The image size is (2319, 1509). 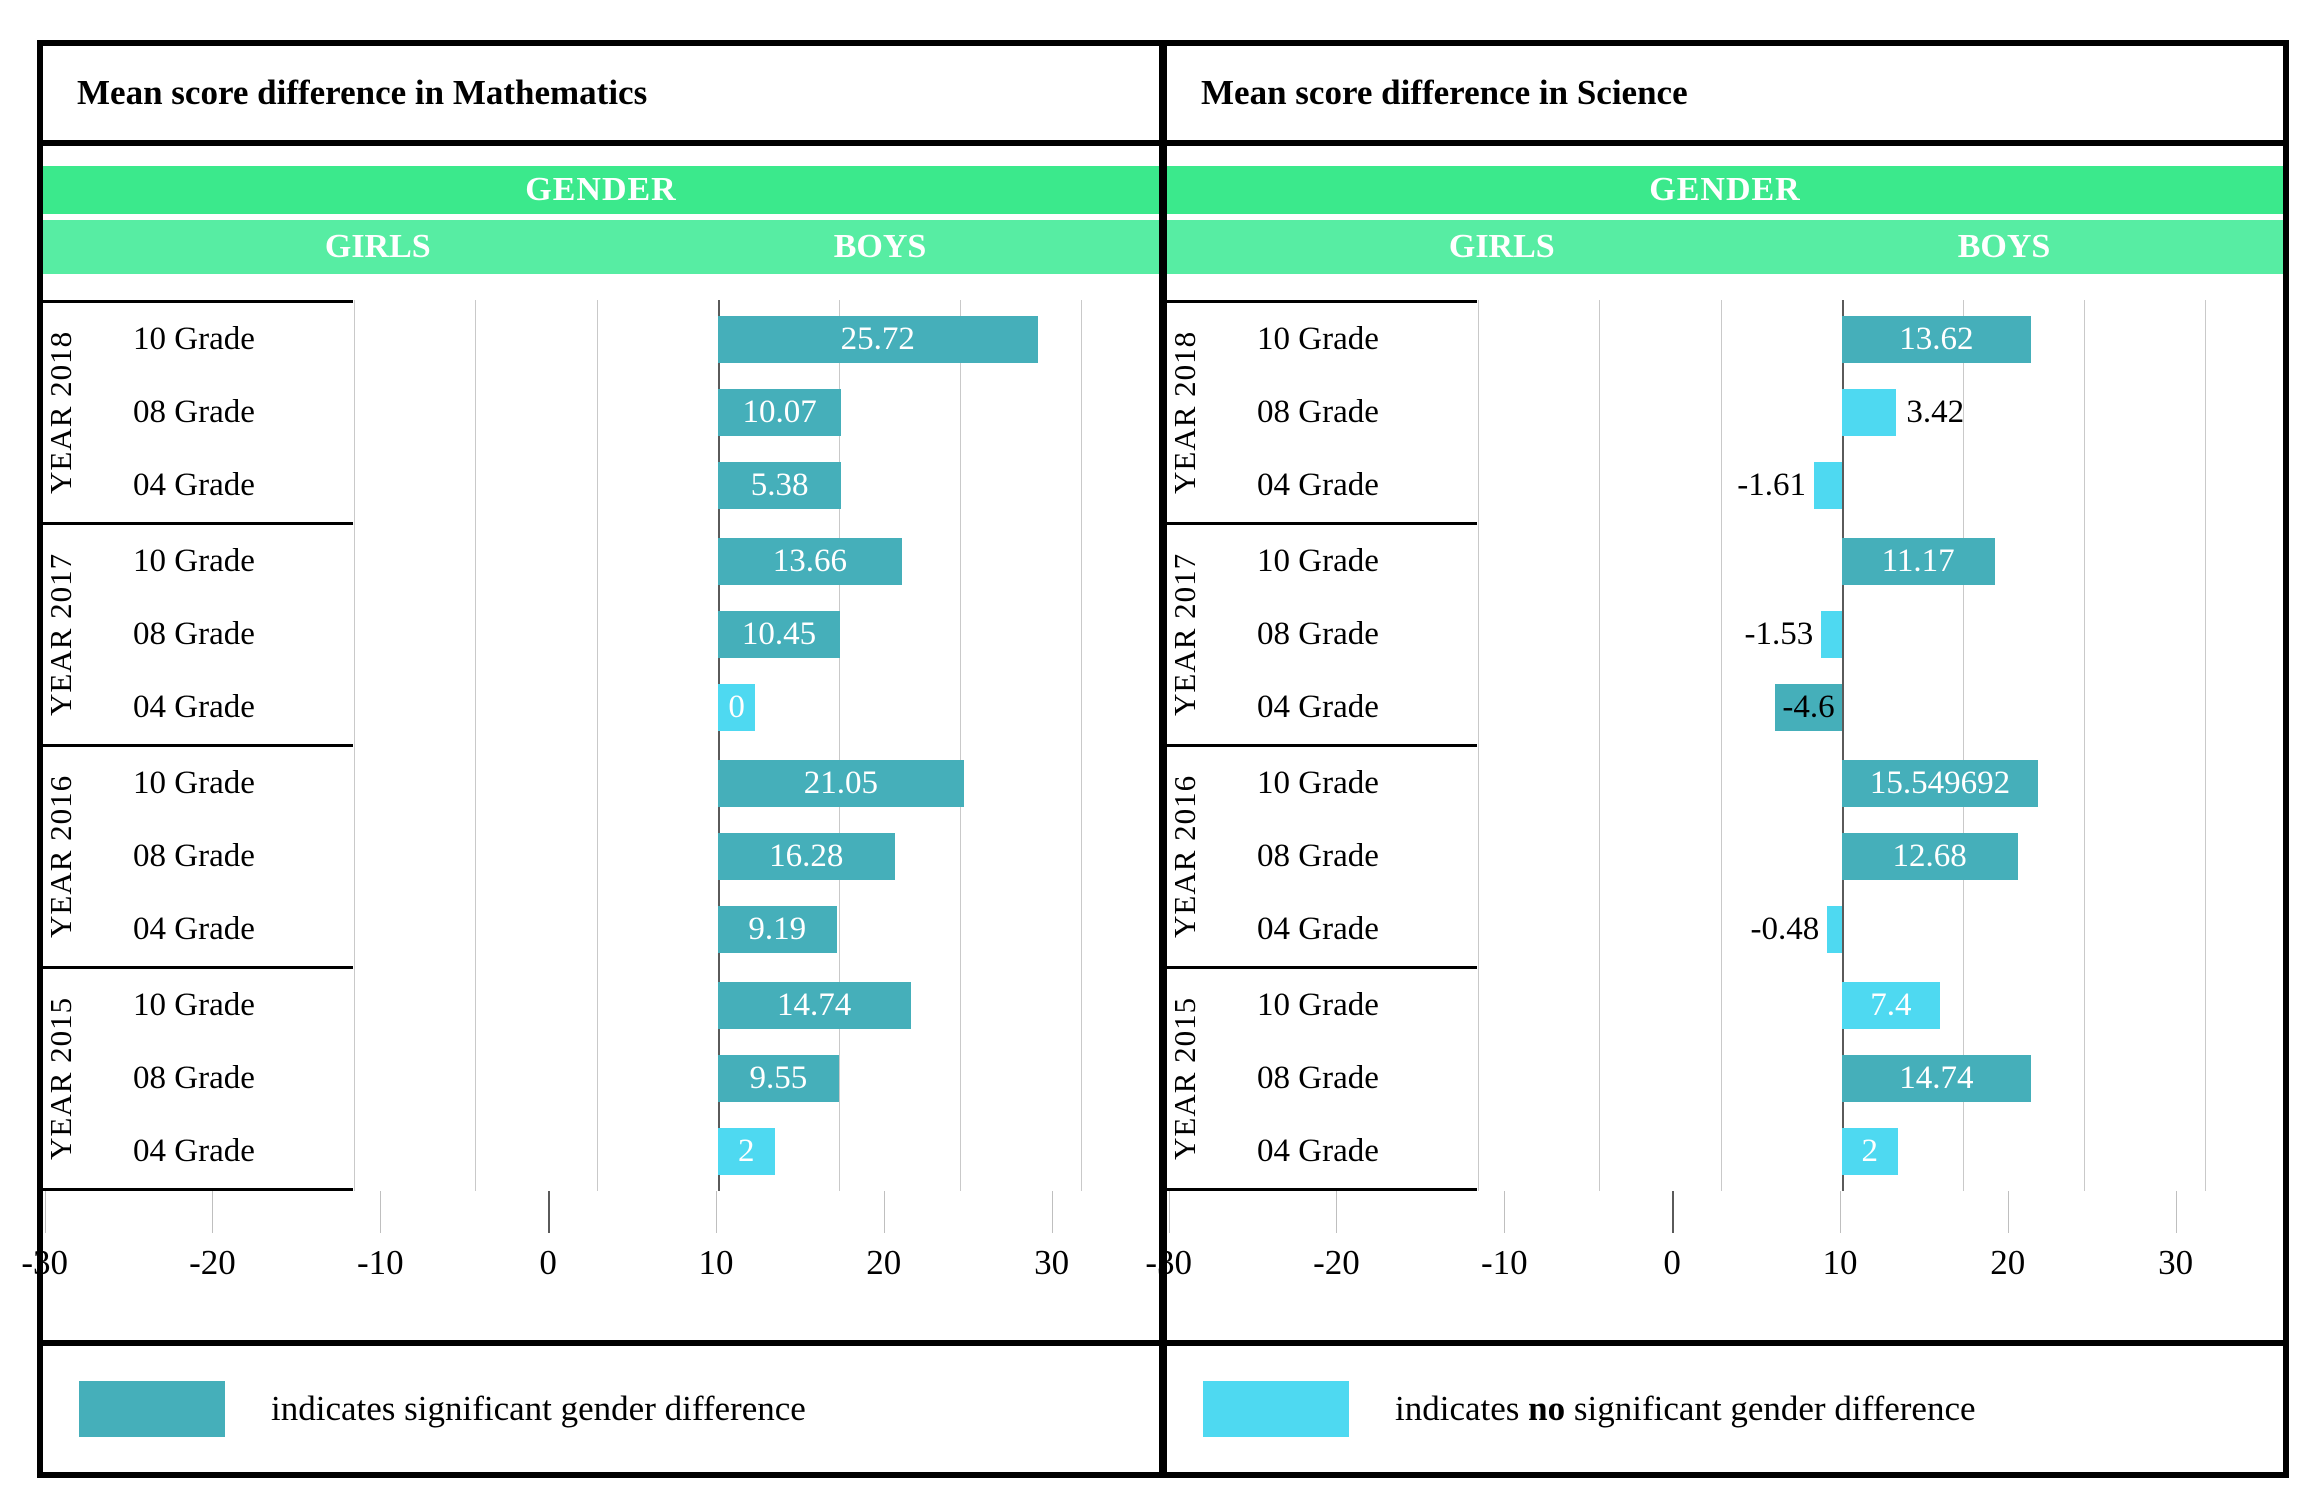 What do you see at coordinates (1936, 339) in the screenshot?
I see `bar-value-label: 13.62` at bounding box center [1936, 339].